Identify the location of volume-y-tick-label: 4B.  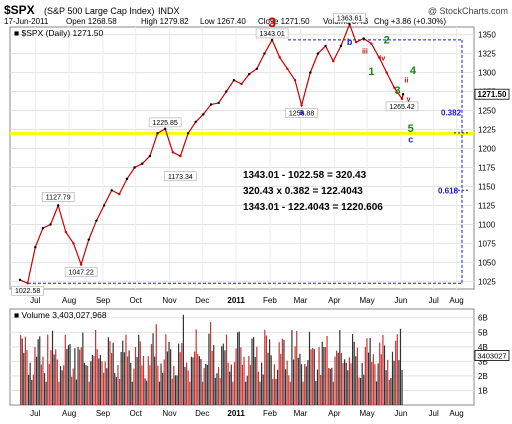
(483, 347).